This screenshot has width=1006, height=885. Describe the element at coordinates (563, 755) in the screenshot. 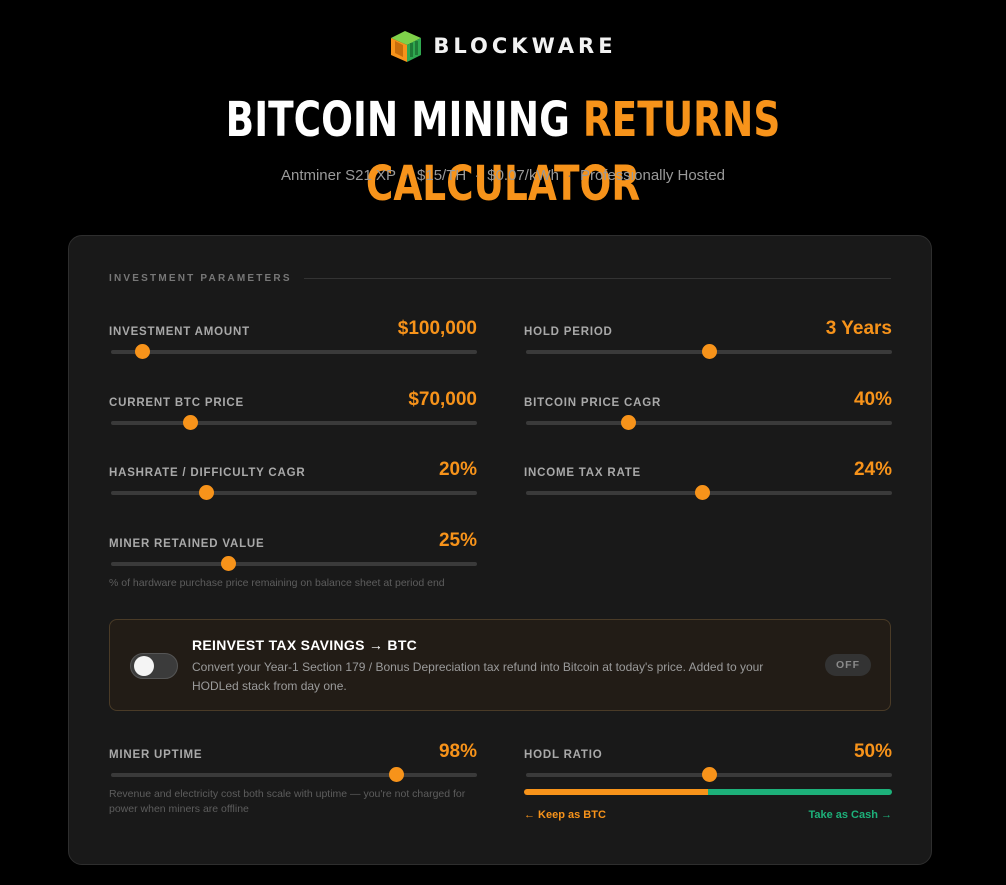

I see `hodl-ratio-label: HODL RATIO` at that location.